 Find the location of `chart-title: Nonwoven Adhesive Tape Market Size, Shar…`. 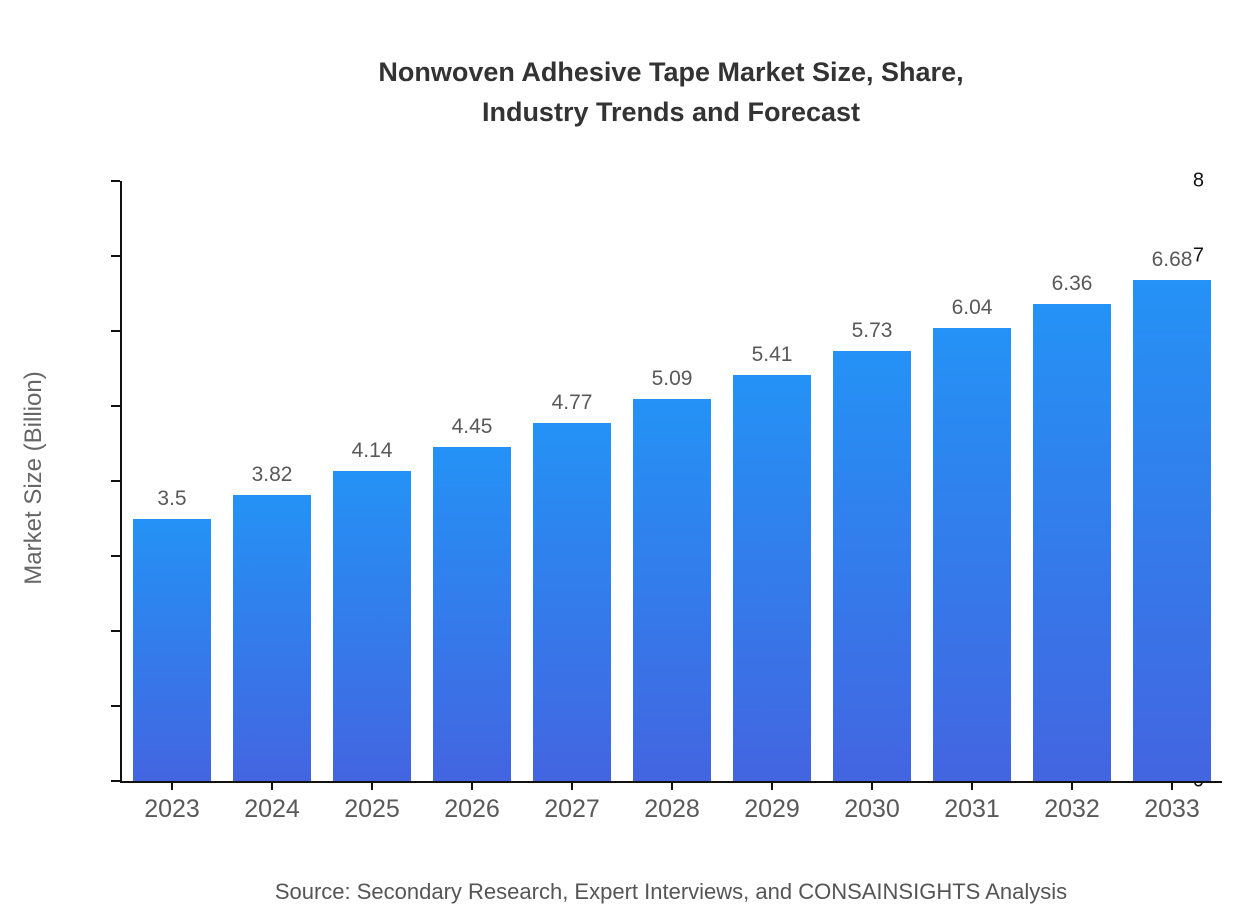

chart-title: Nonwoven Adhesive Tape Market Size, Shar… is located at coordinates (671, 92).